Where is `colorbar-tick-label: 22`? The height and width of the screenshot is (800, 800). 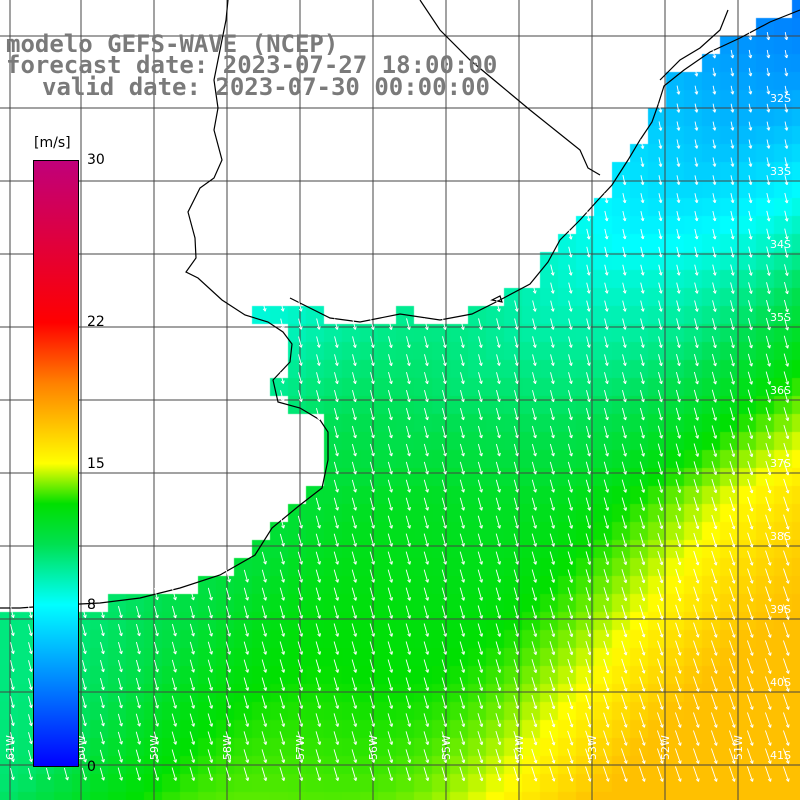
colorbar-tick-label: 22 is located at coordinates (96, 321).